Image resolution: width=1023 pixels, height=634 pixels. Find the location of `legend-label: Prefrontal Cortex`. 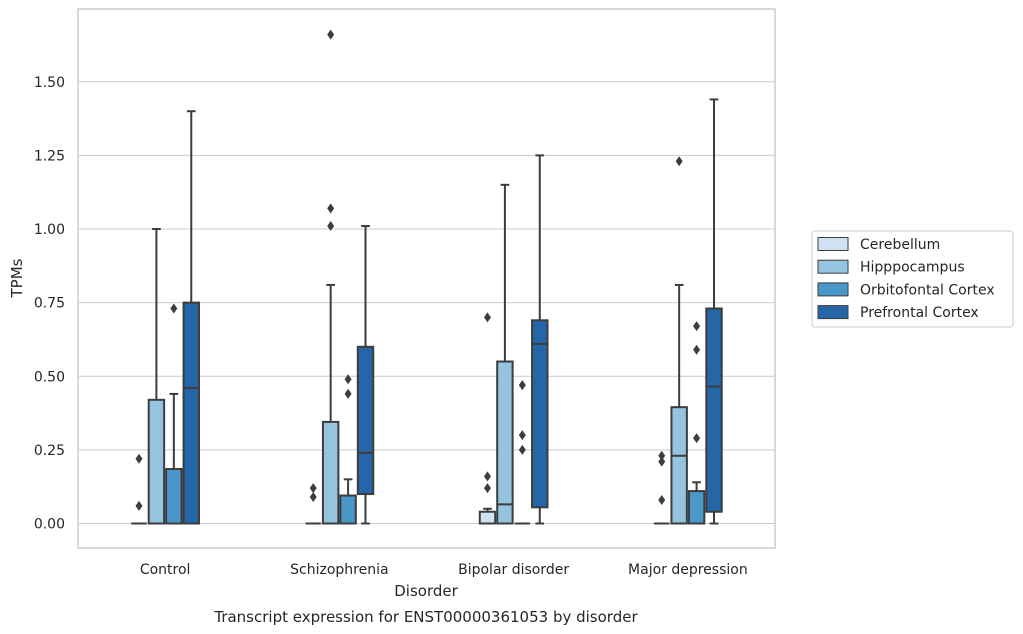

legend-label: Prefrontal Cortex is located at coordinates (919, 313).